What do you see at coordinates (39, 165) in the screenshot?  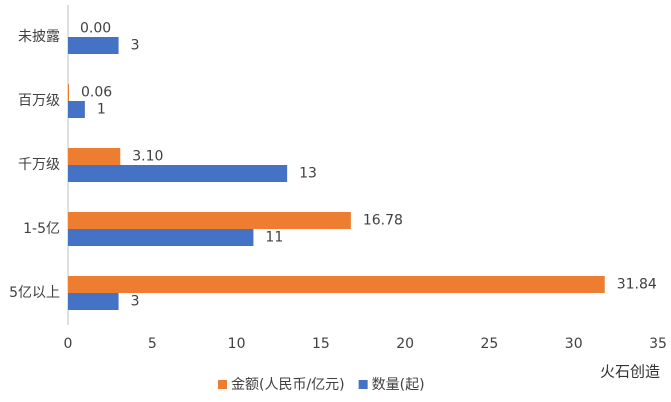 I see `category-label: 千万级` at bounding box center [39, 165].